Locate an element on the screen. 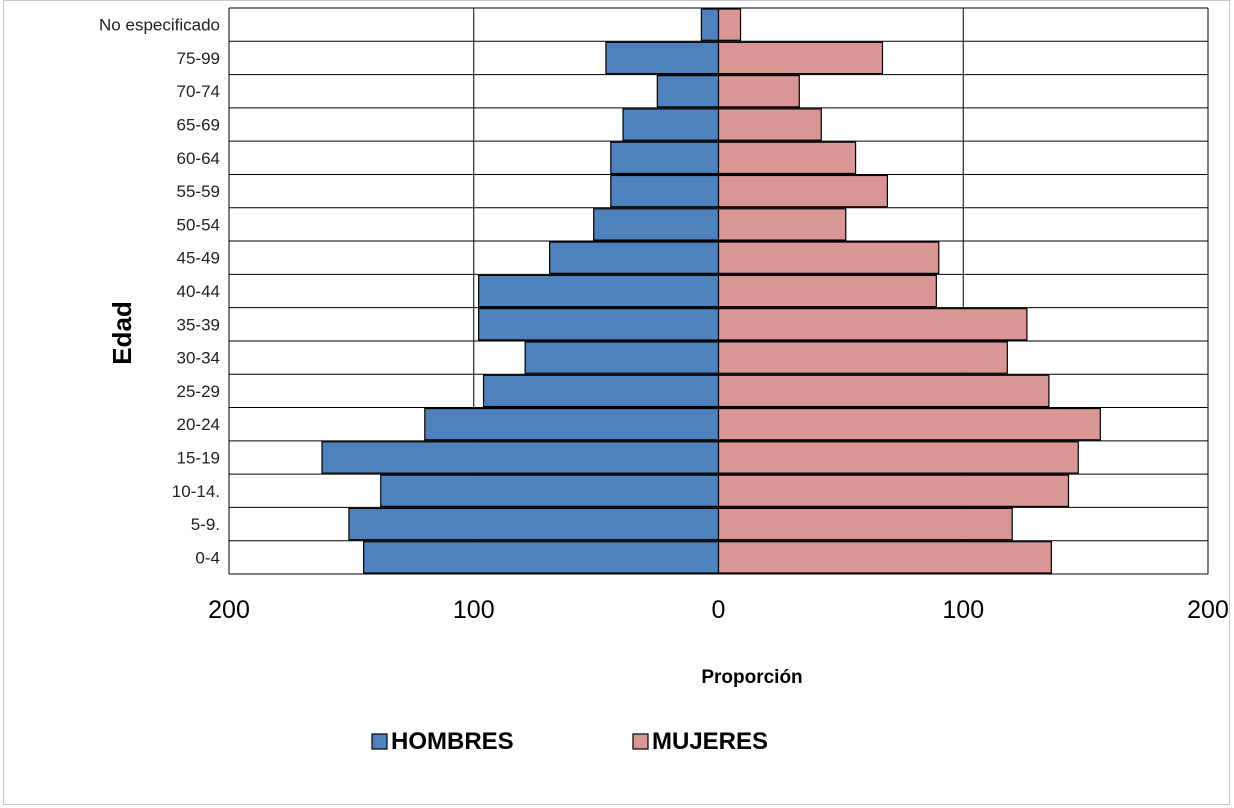 This screenshot has height=808, width=1234. y-axis-label: Edad is located at coordinates (122, 333).